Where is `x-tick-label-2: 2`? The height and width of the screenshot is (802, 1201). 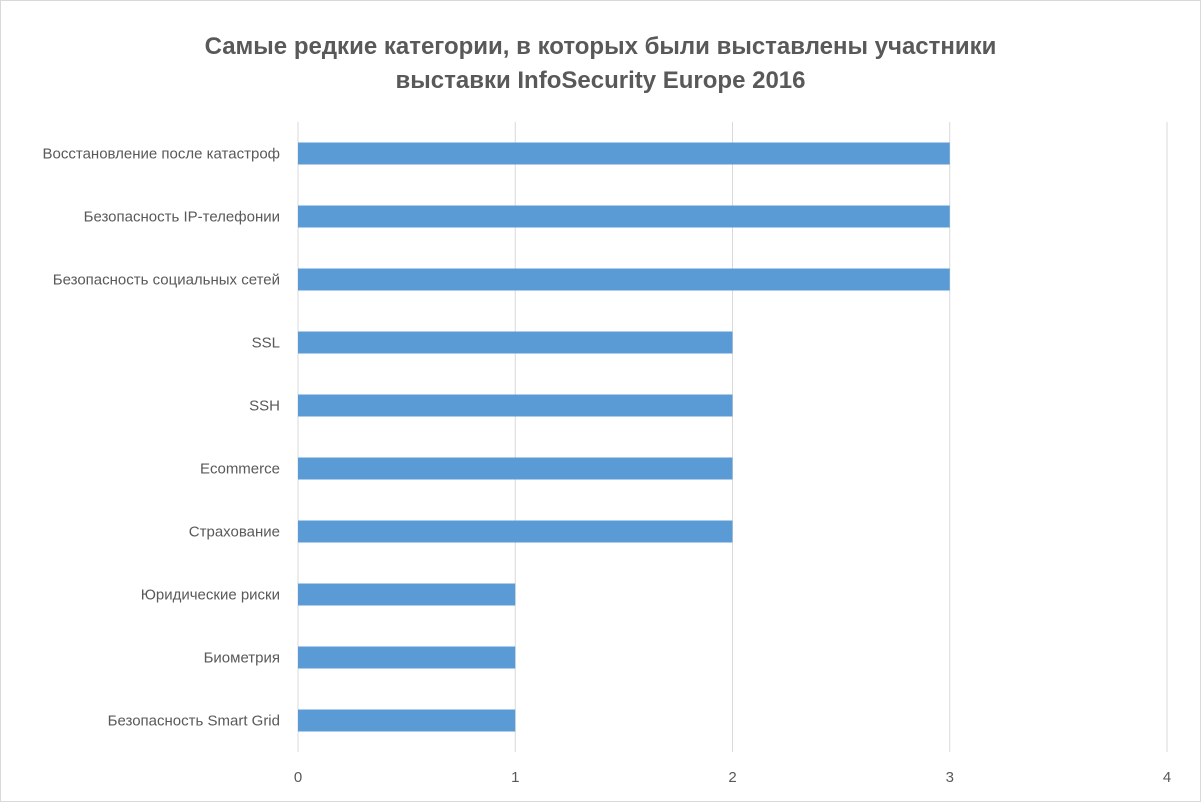
x-tick-label-2: 2 is located at coordinates (732, 777).